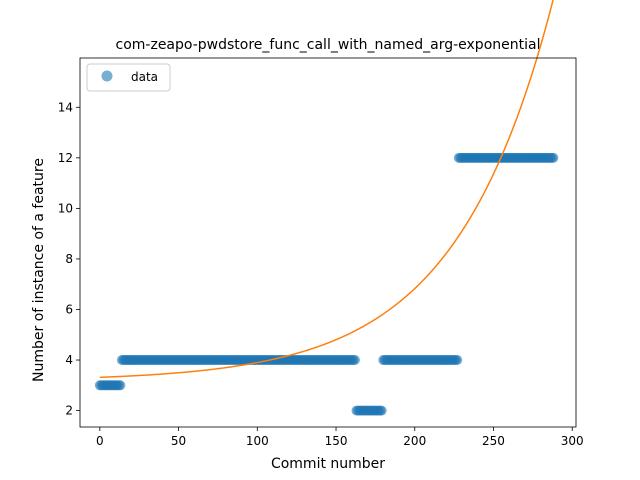 This screenshot has height=480, width=640. I want to click on y-tick-label: 12, so click(65, 158).